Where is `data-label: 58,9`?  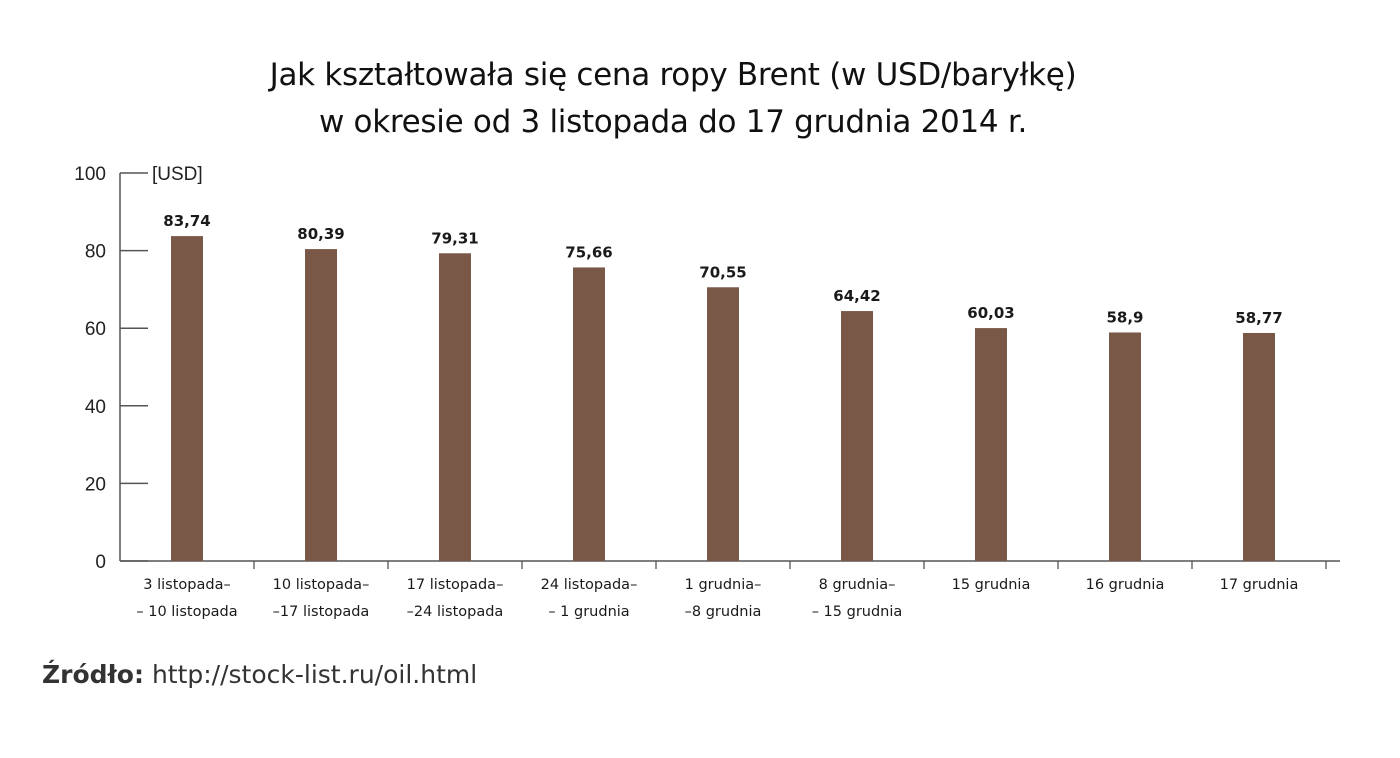
data-label: 58,9 is located at coordinates (1124, 317).